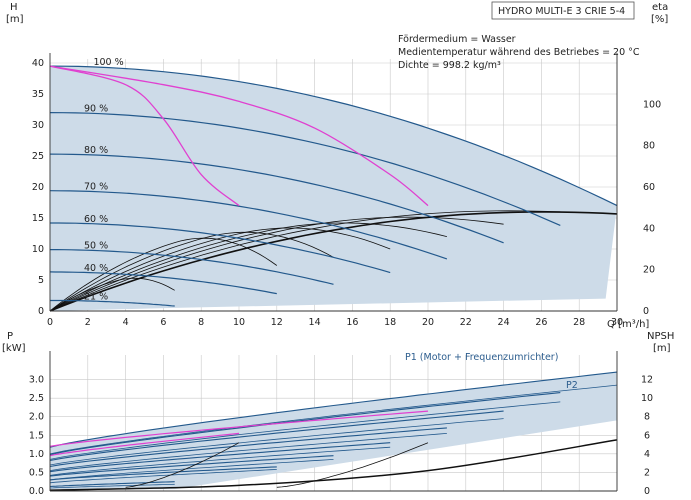 The image size is (691, 500). Describe the element at coordinates (390, 322) in the screenshot. I see `x-tick-label: 18` at that location.